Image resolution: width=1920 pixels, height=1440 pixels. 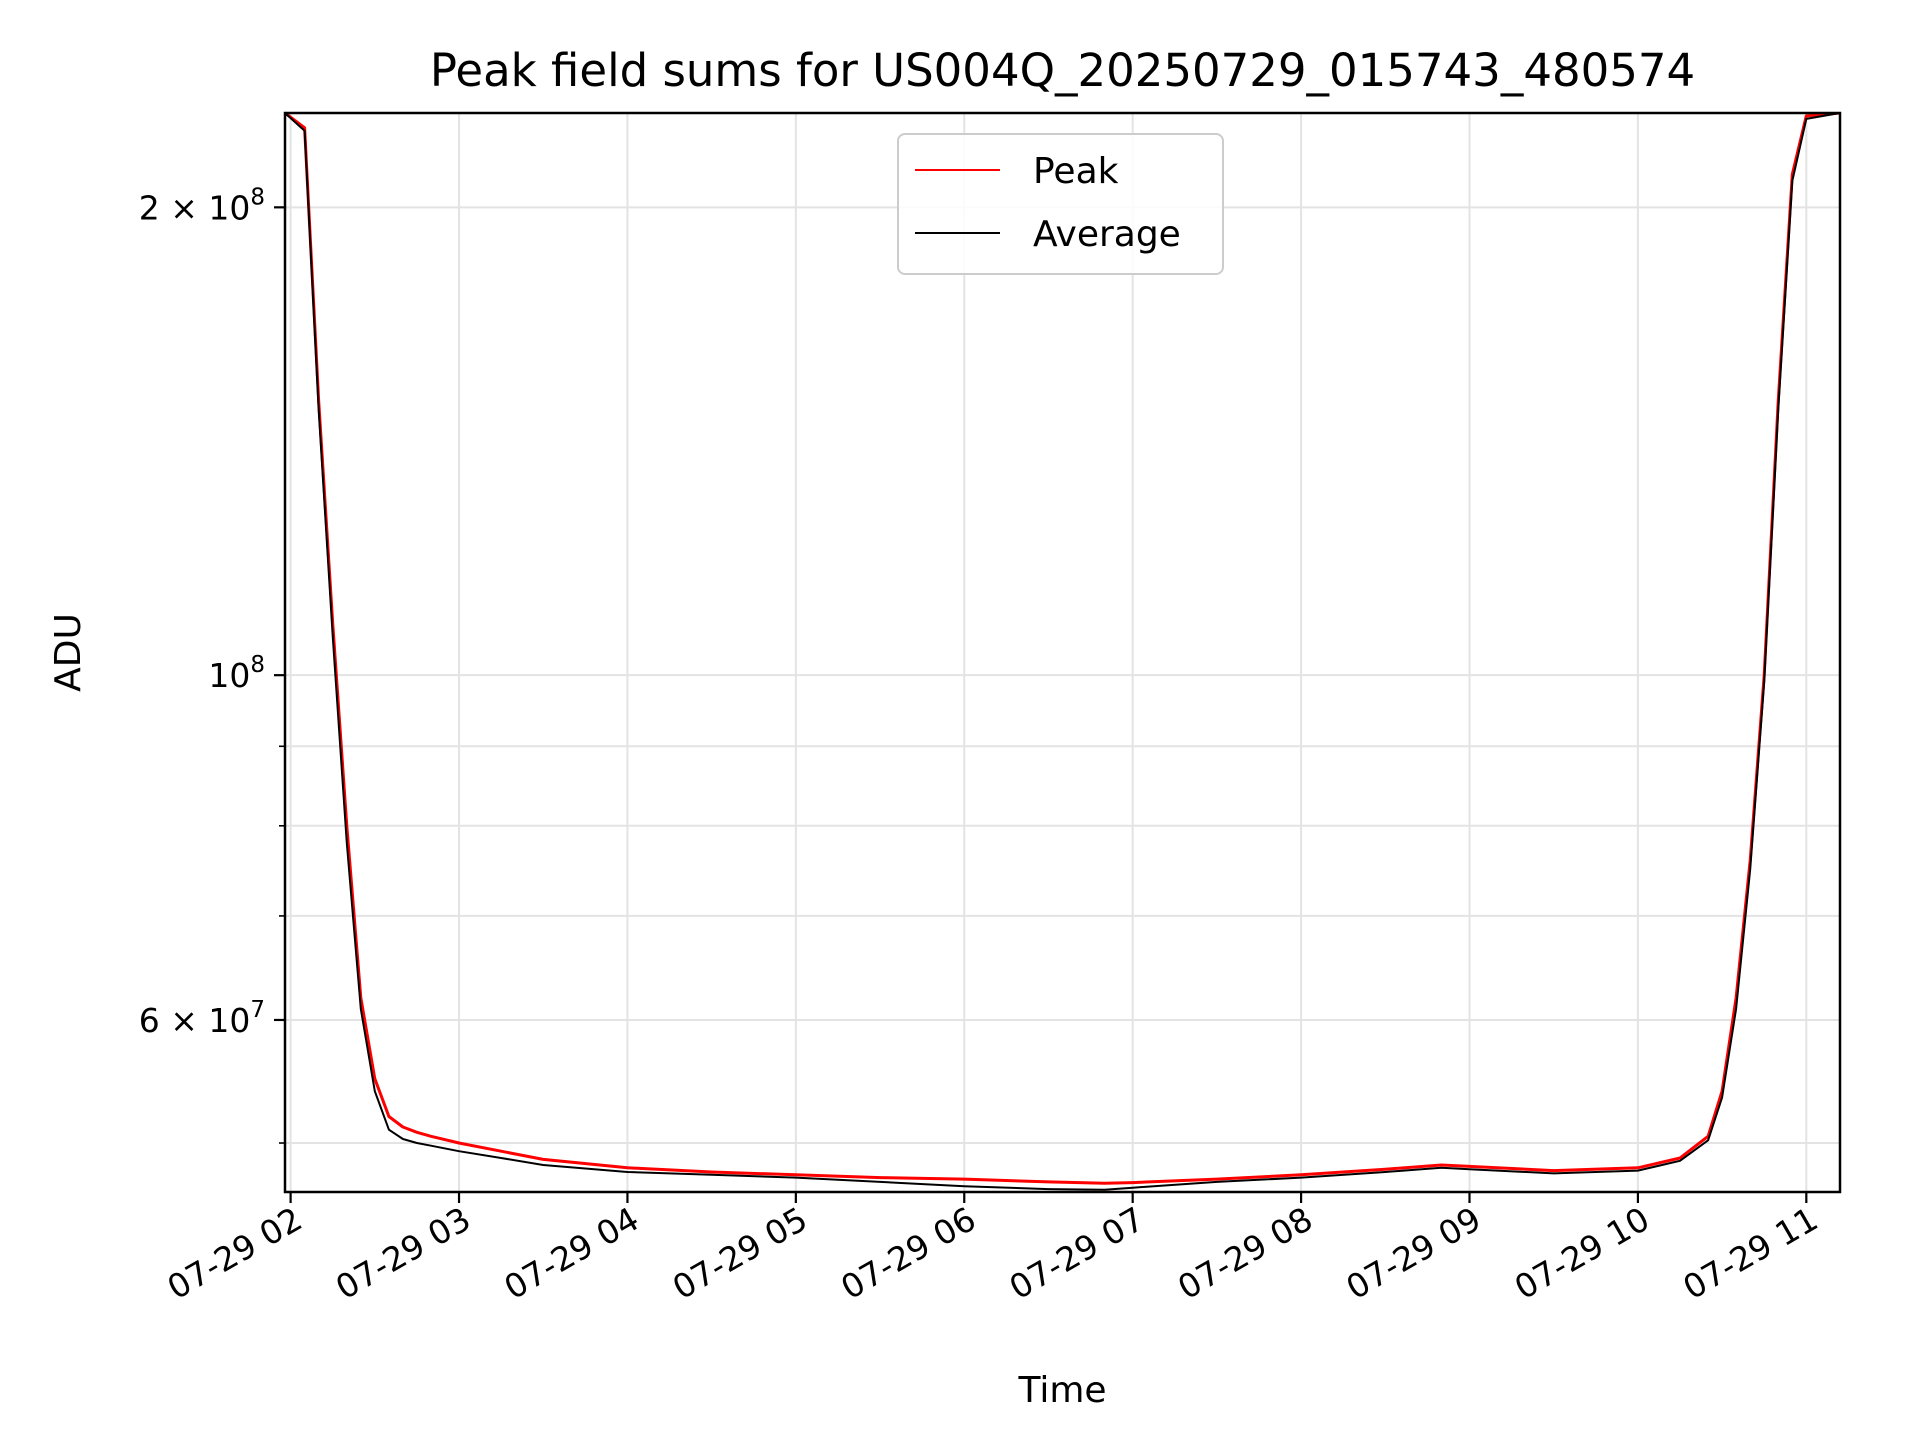 What do you see at coordinates (202, 205) in the screenshot?
I see `y-tick-label: 2 × 108` at bounding box center [202, 205].